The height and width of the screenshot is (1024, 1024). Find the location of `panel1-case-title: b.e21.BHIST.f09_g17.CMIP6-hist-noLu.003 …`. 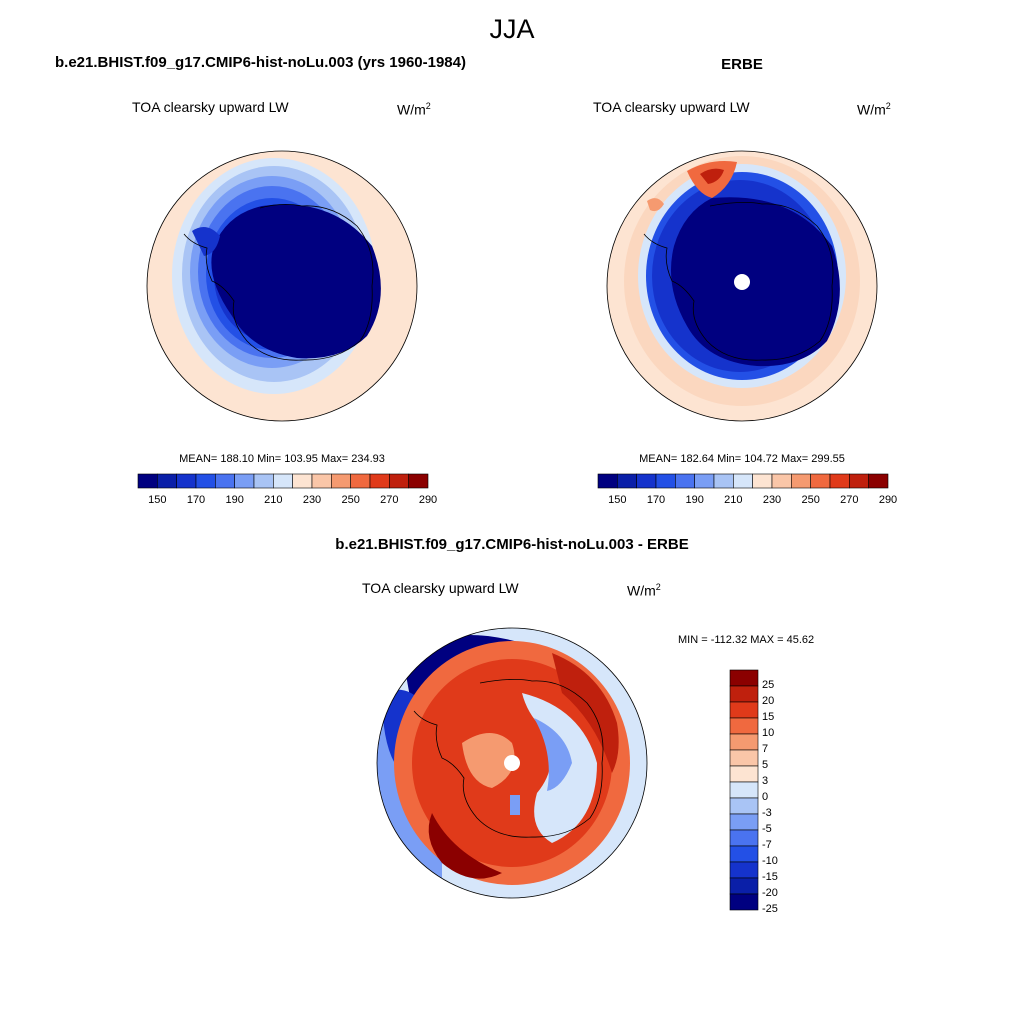

panel1-case-title: b.e21.BHIST.f09_g17.CMIP6-hist-noLu.003 … is located at coordinates (260, 62).